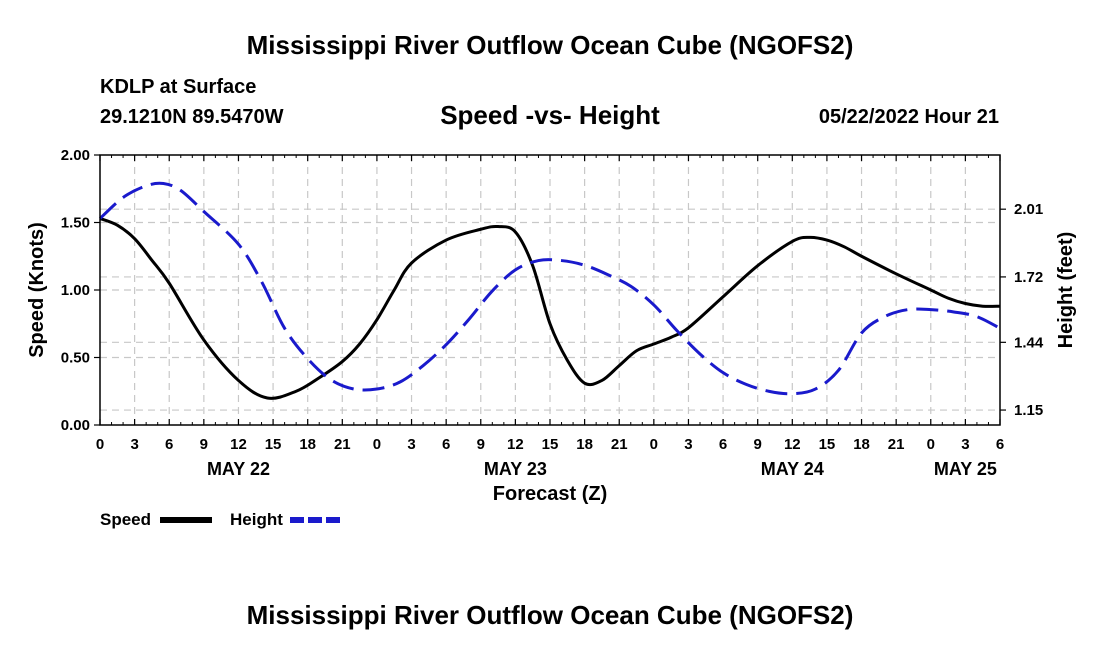 The width and height of the screenshot is (1100, 650). What do you see at coordinates (75, 223) in the screenshot?
I see `y-tick-label: 1.50` at bounding box center [75, 223].